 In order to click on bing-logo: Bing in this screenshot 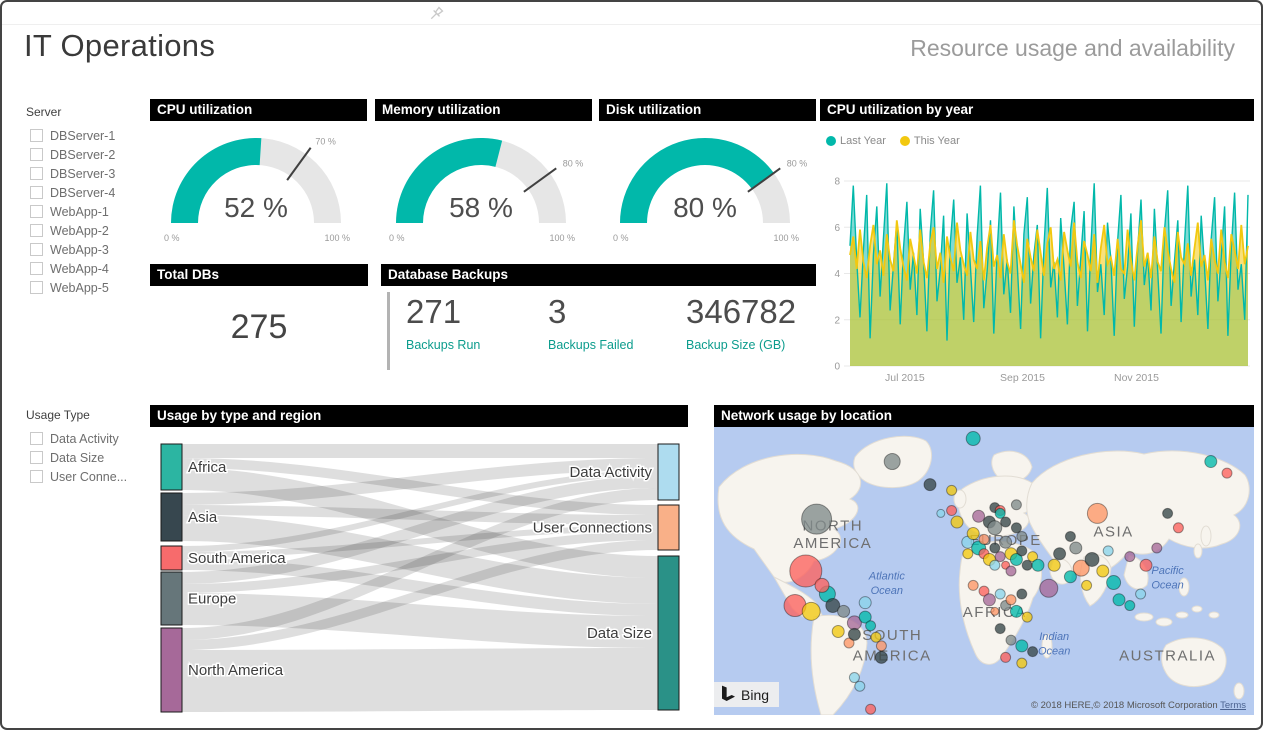, I will do `click(747, 694)`.